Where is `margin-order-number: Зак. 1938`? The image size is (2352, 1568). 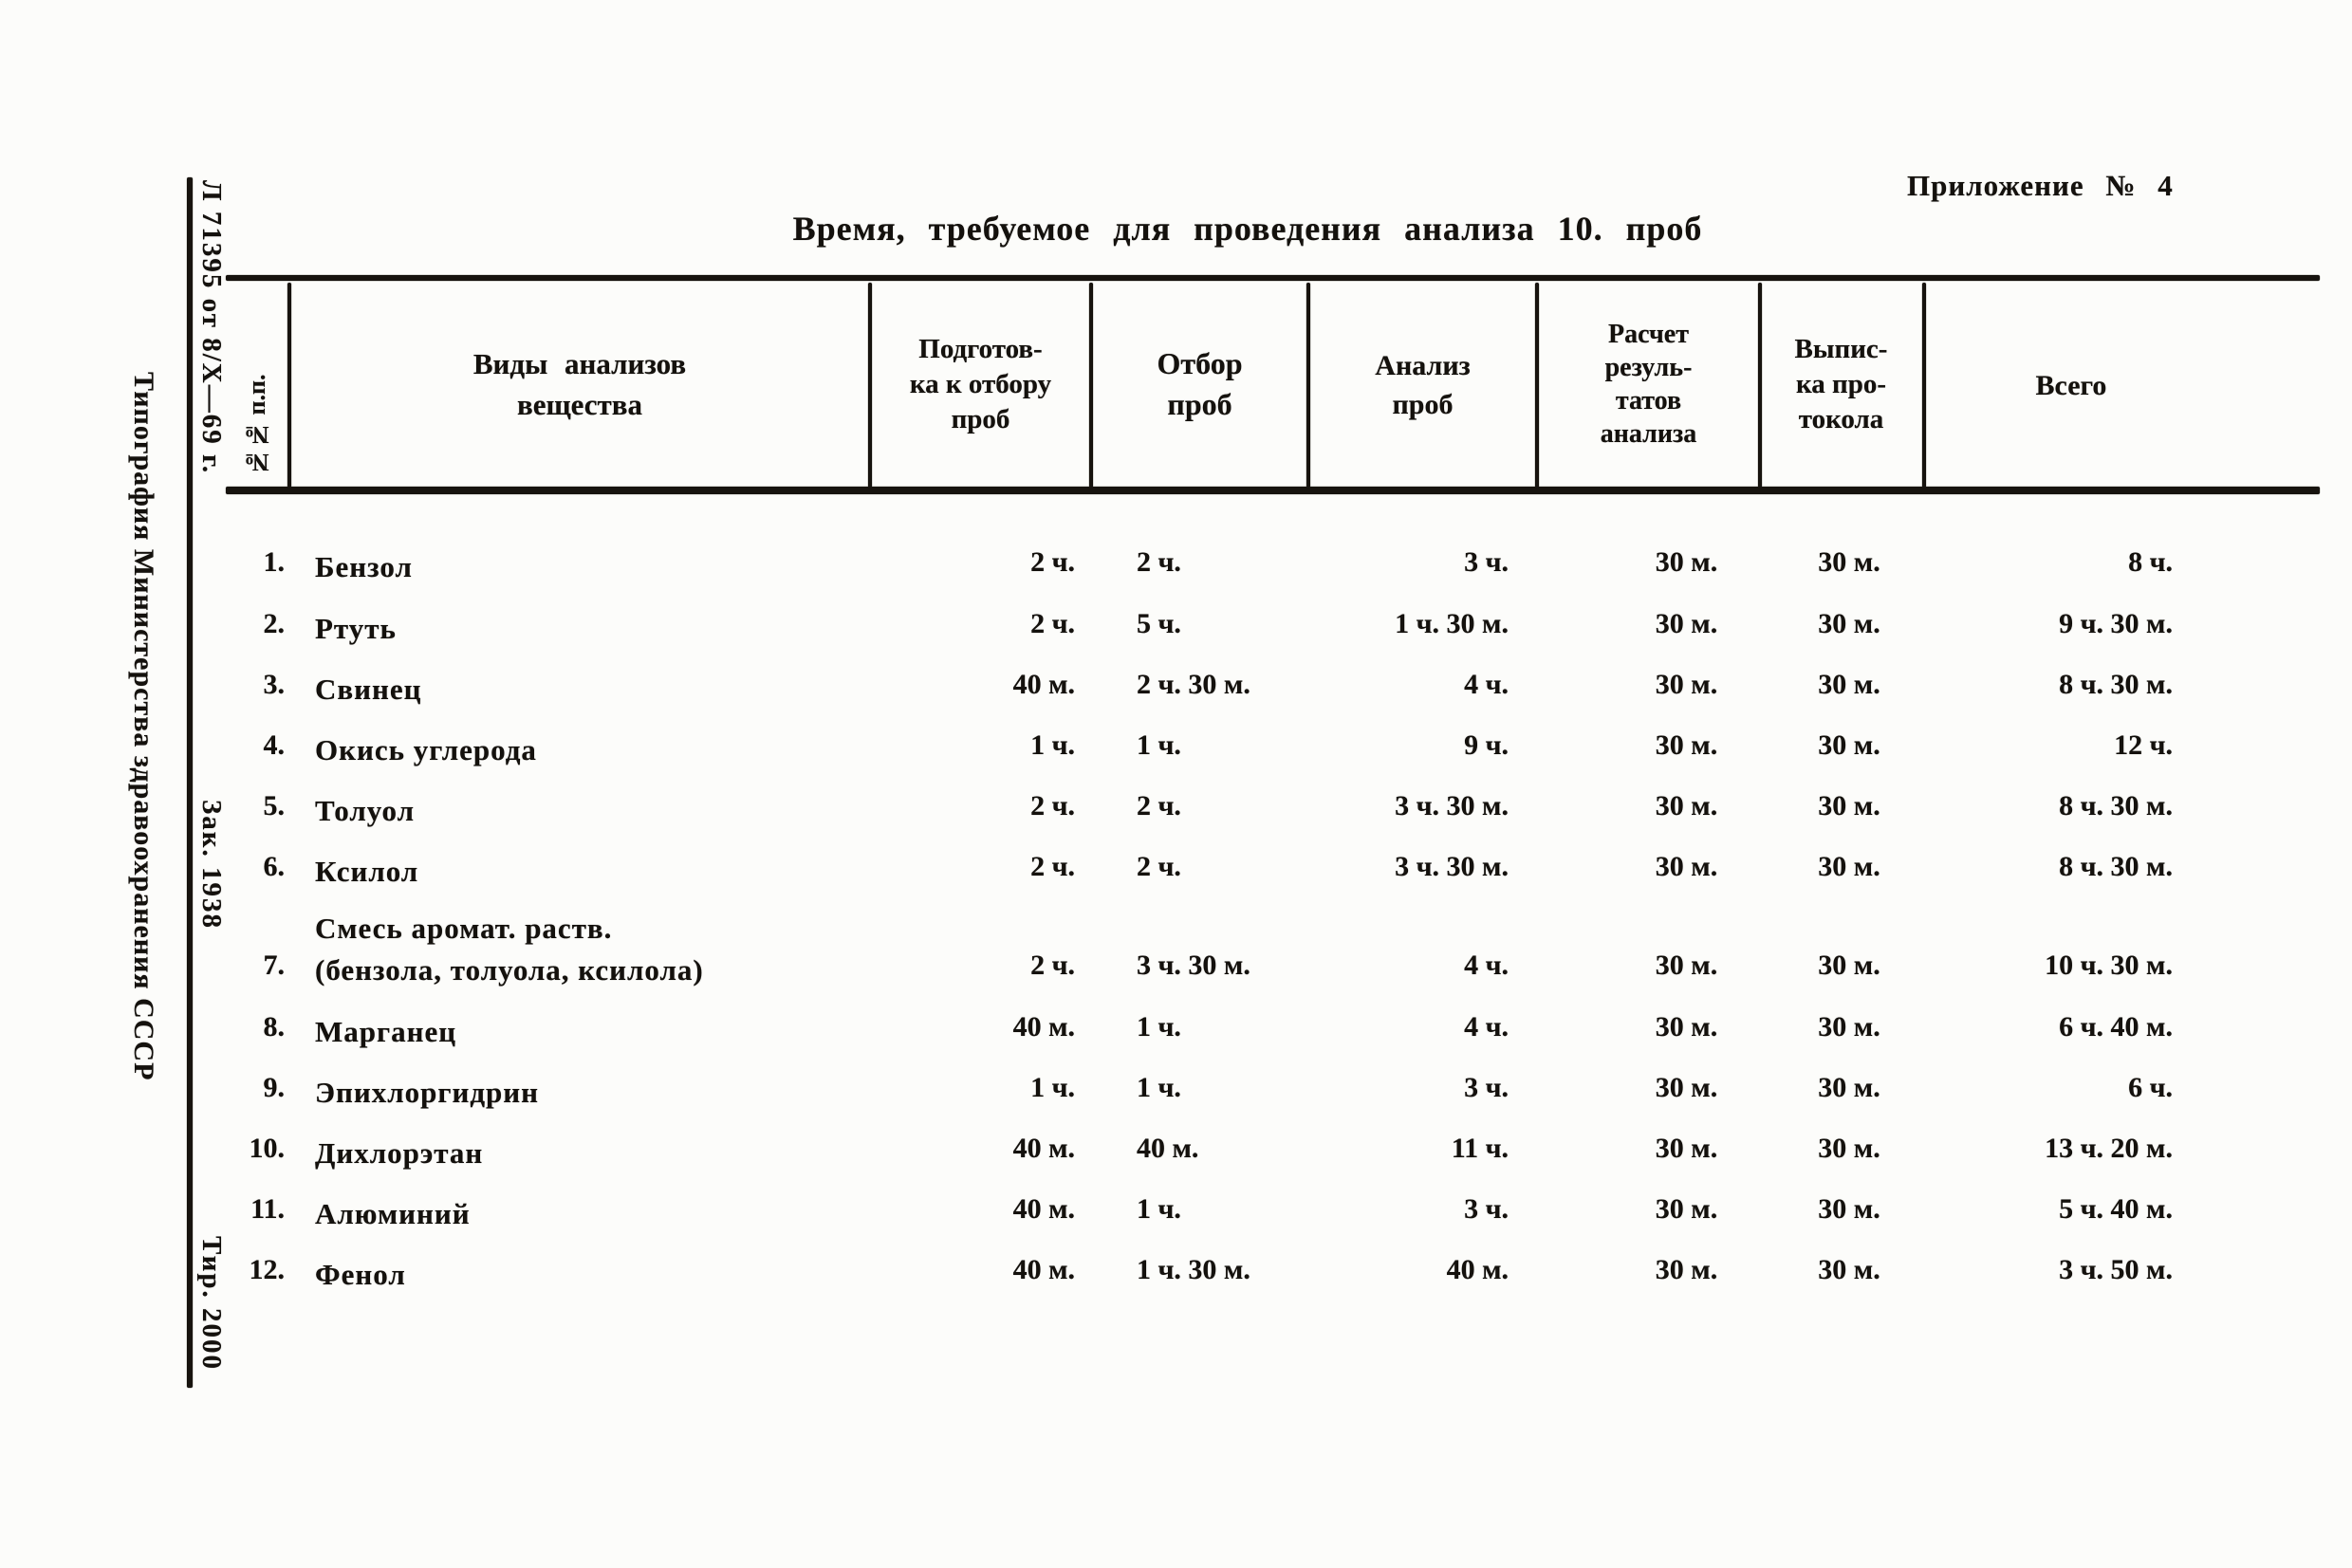 margin-order-number: Зак. 1938 is located at coordinates (211, 866).